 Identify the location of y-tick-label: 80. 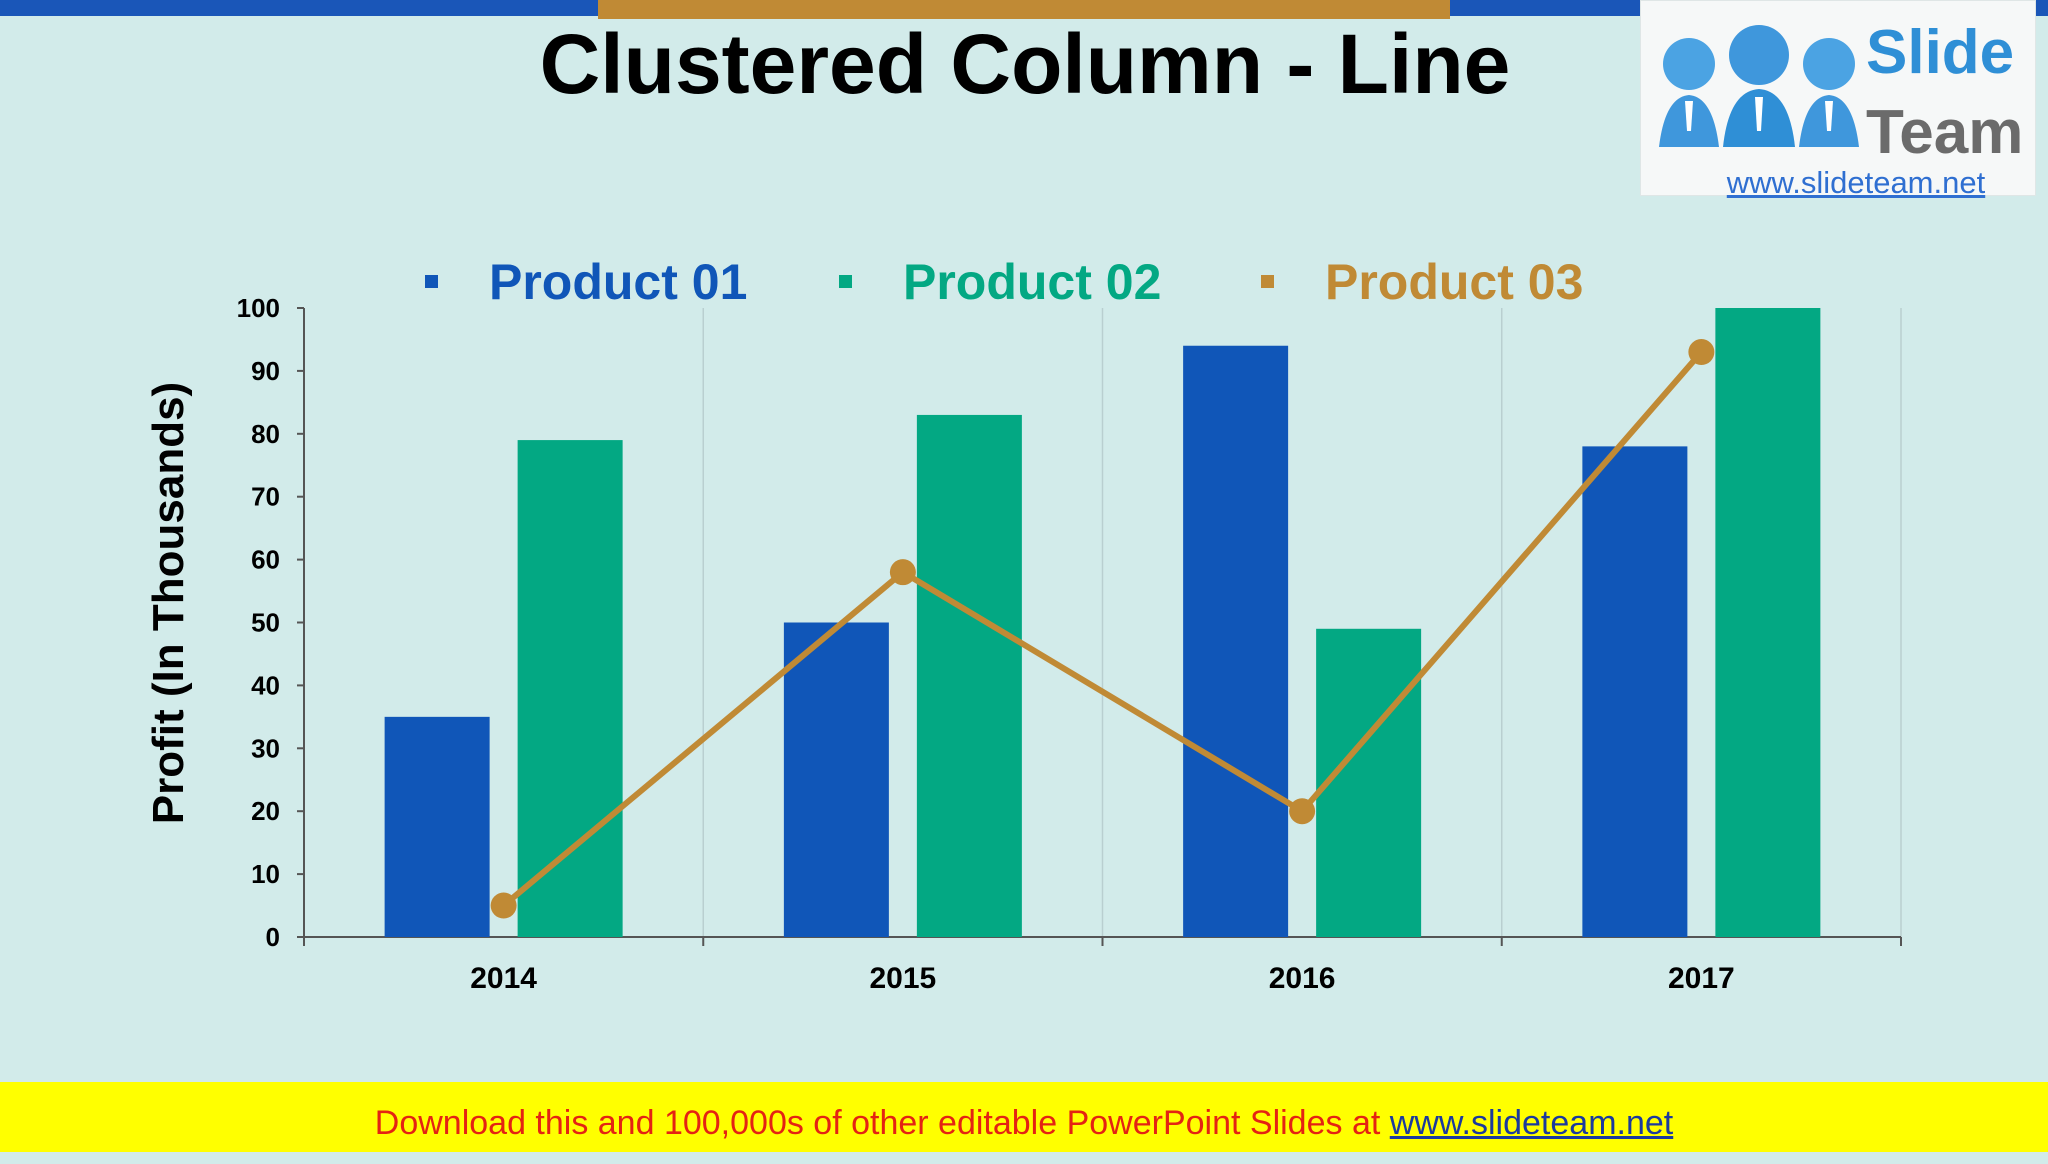
(265, 434).